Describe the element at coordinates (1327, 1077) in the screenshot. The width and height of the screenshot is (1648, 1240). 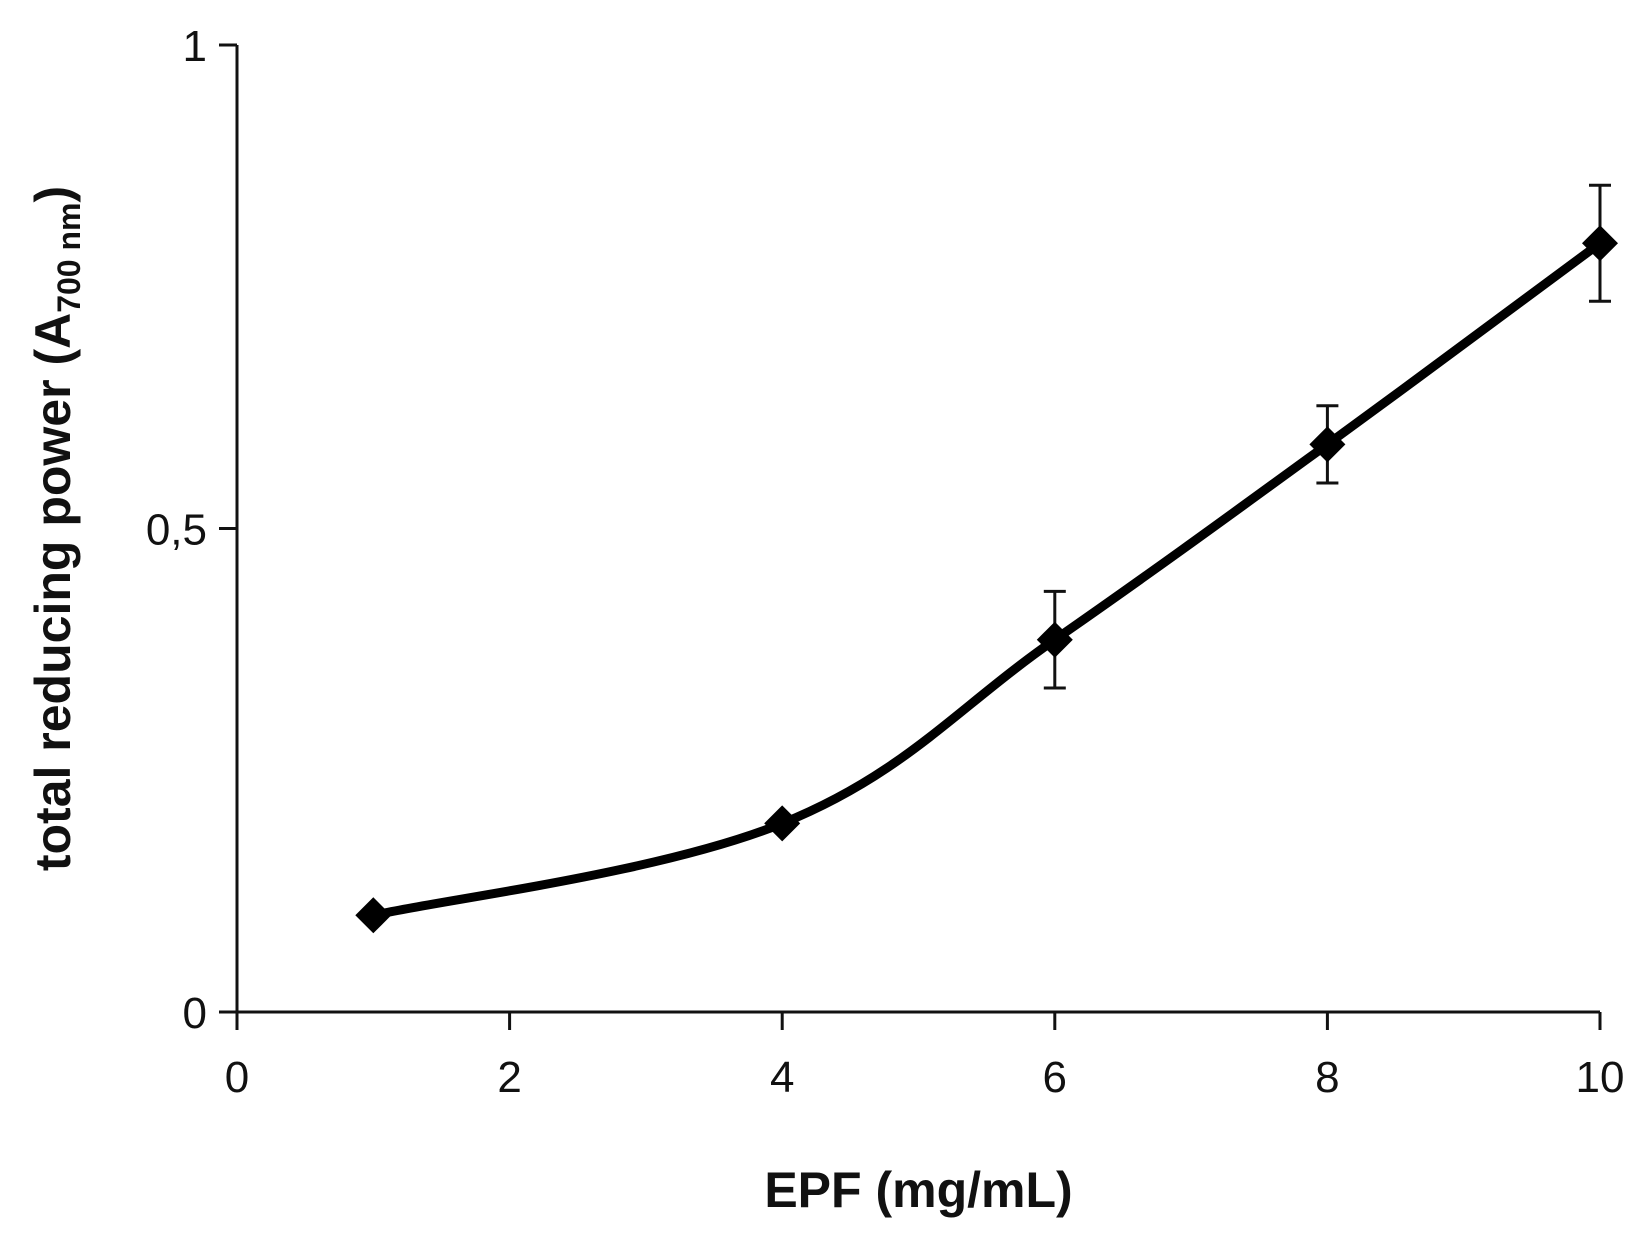
I see `x-tick-label: 8` at that location.